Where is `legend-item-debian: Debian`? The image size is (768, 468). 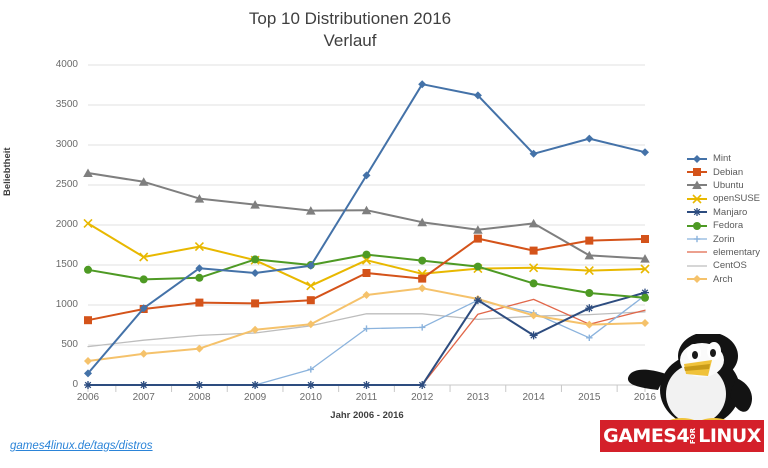 legend-item-debian: Debian is located at coordinates (727, 171).